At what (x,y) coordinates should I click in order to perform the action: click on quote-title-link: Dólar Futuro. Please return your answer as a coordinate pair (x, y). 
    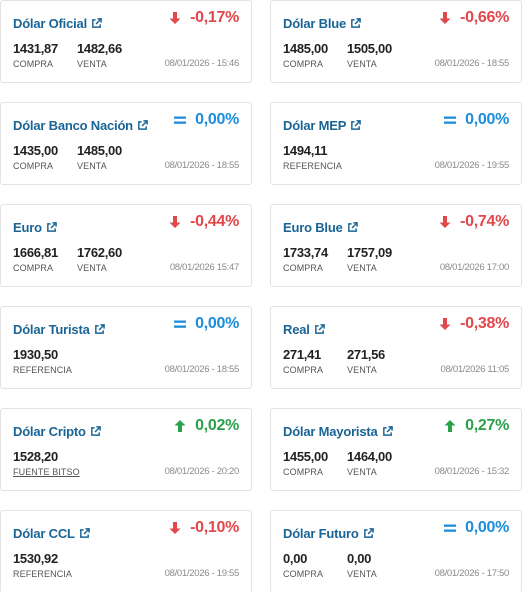
    Looking at the image, I should click on (328, 533).